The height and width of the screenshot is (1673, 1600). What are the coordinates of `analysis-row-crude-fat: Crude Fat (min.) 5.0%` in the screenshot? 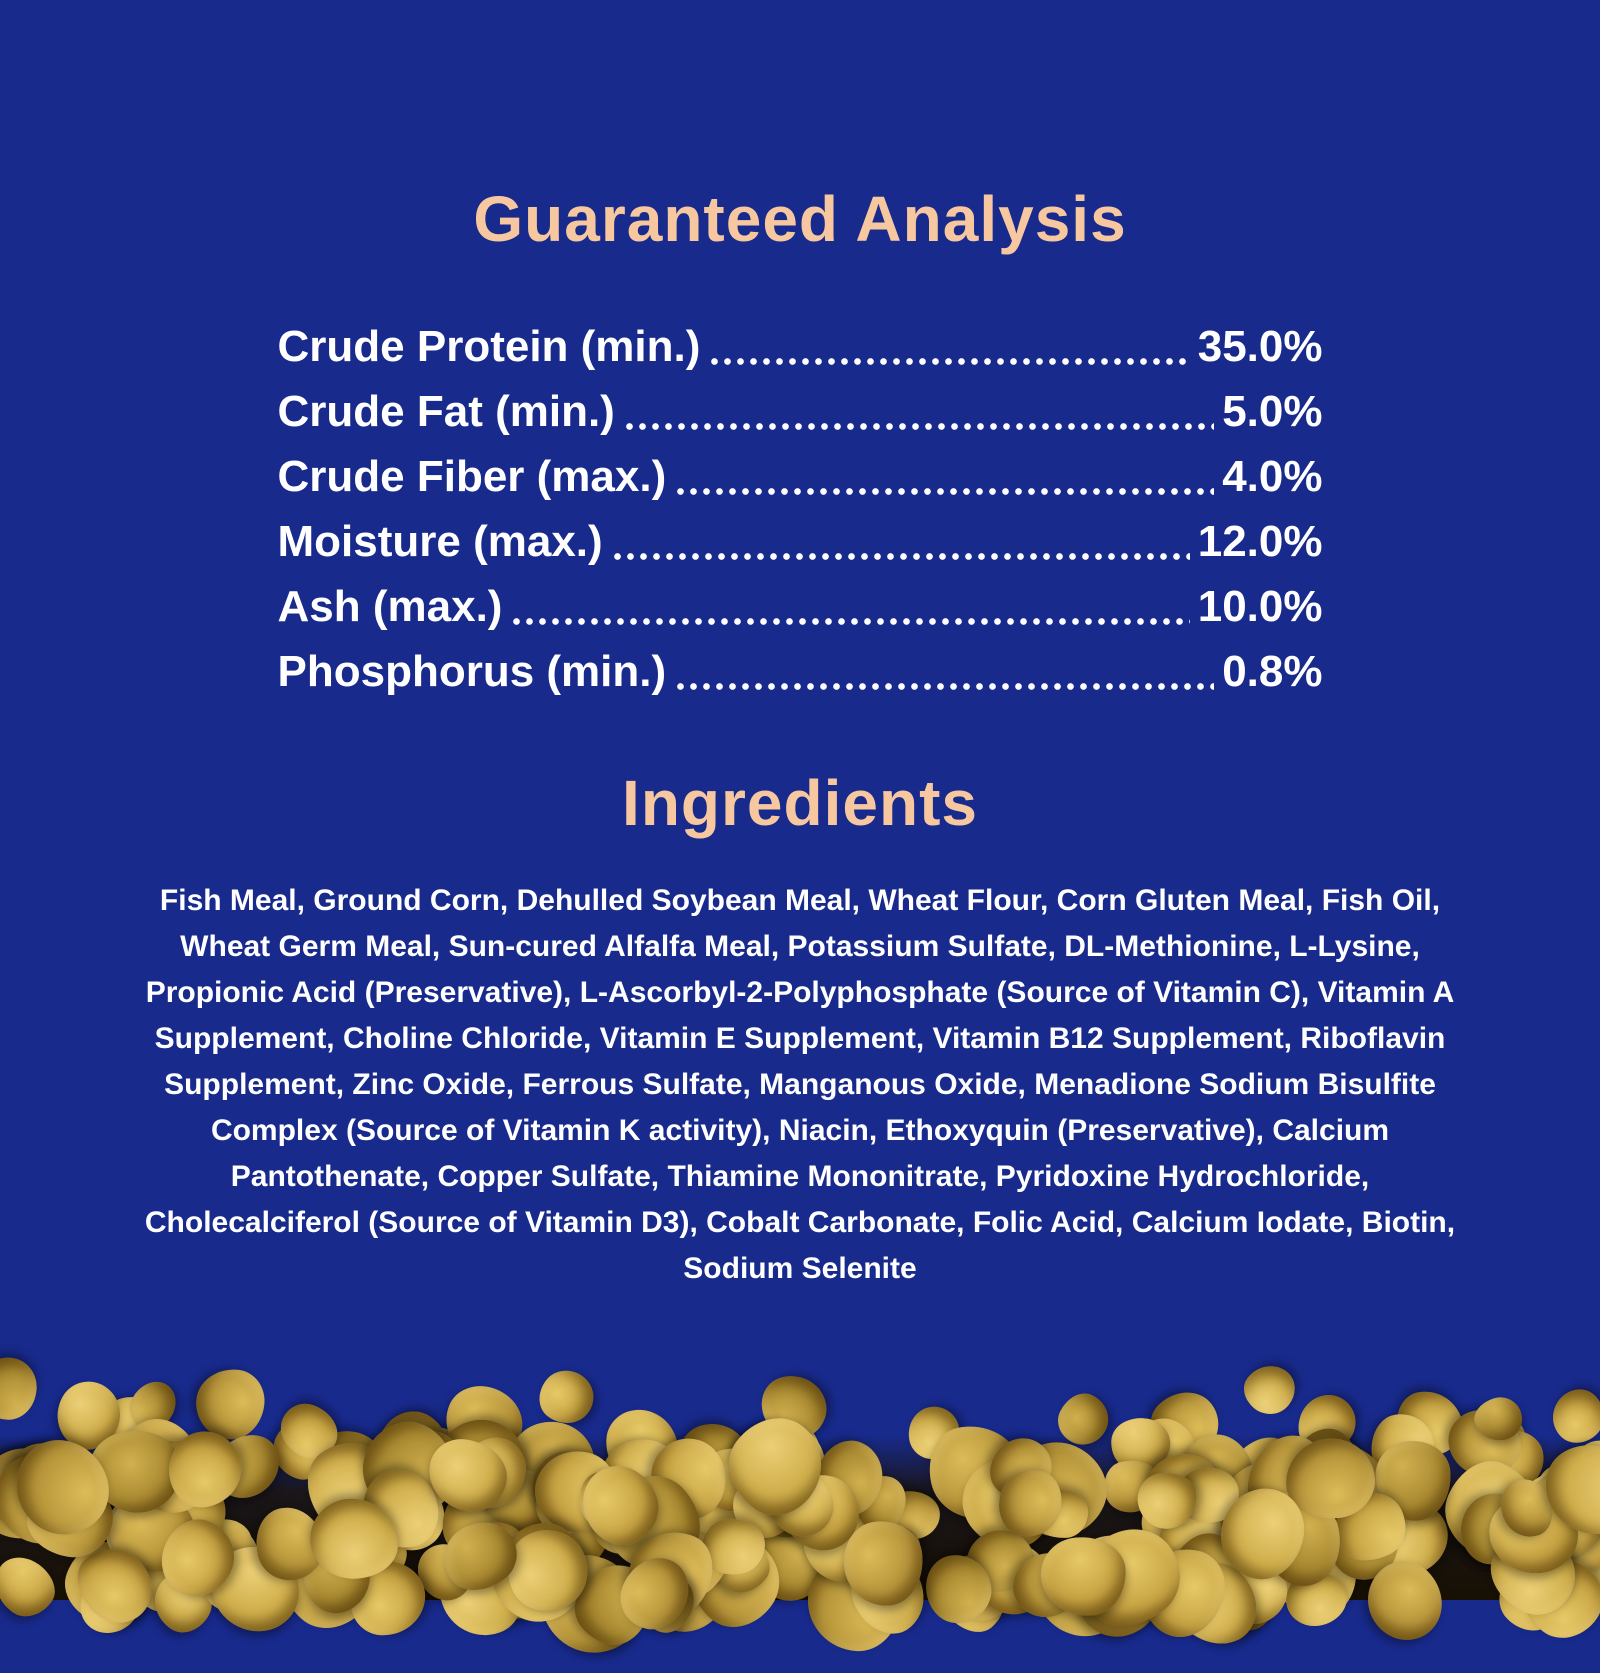 It's located at (800, 411).